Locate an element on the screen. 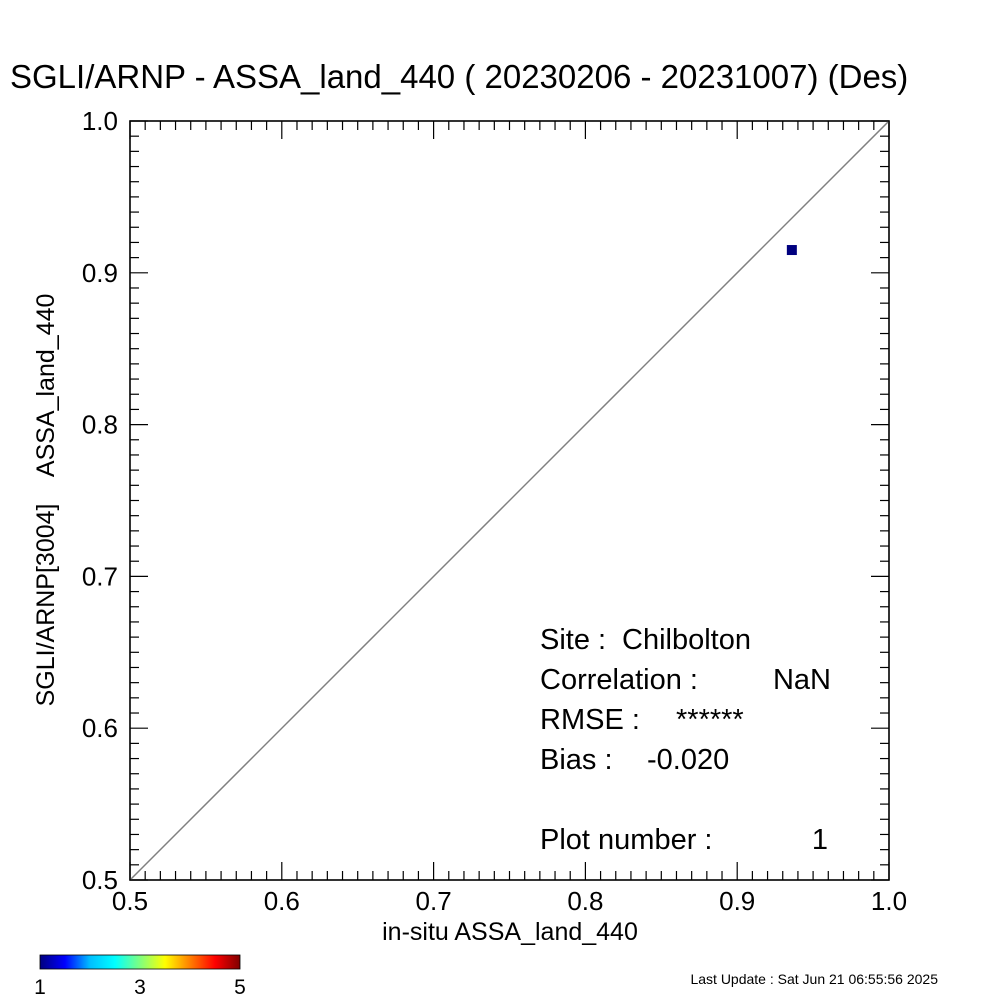 Image resolution: width=1000 pixels, height=1005 pixels. plot-number-value: 1 is located at coordinates (820, 840).